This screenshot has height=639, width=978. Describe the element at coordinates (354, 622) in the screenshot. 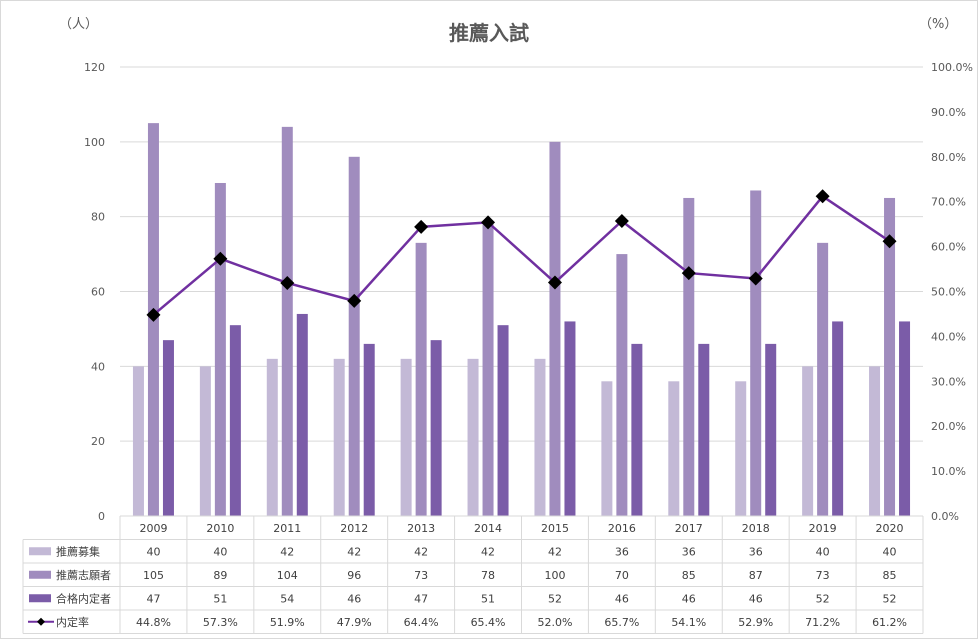

I see `data-label: 47.9%` at that location.